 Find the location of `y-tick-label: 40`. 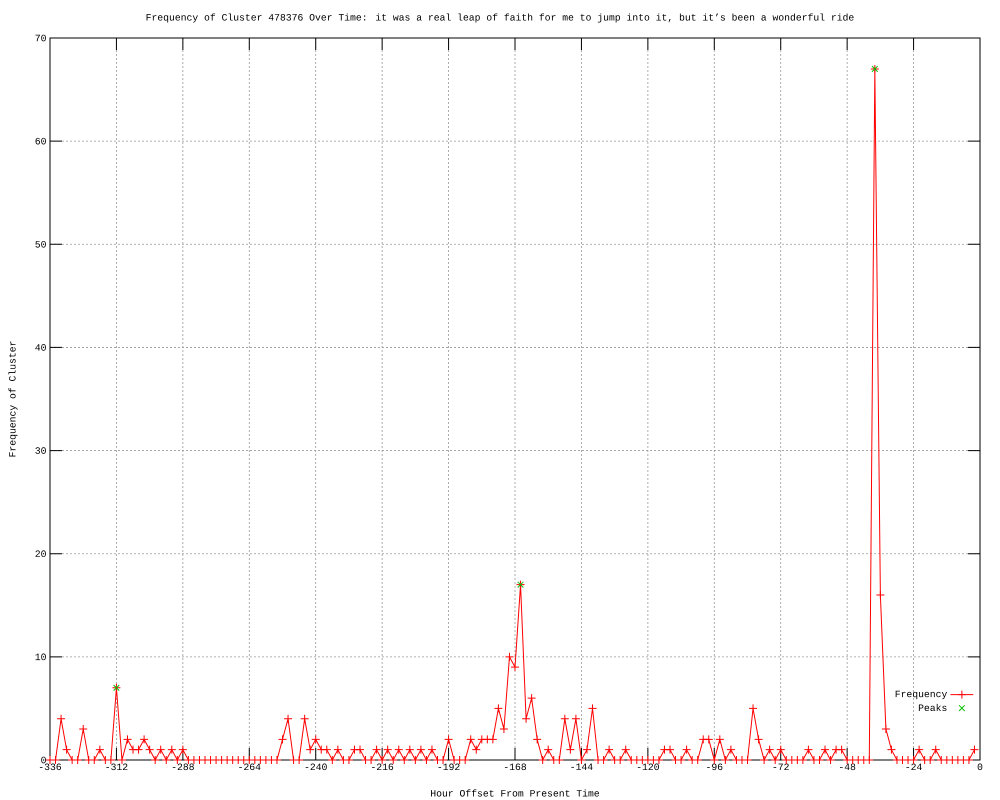

y-tick-label: 40 is located at coordinates (40, 347).